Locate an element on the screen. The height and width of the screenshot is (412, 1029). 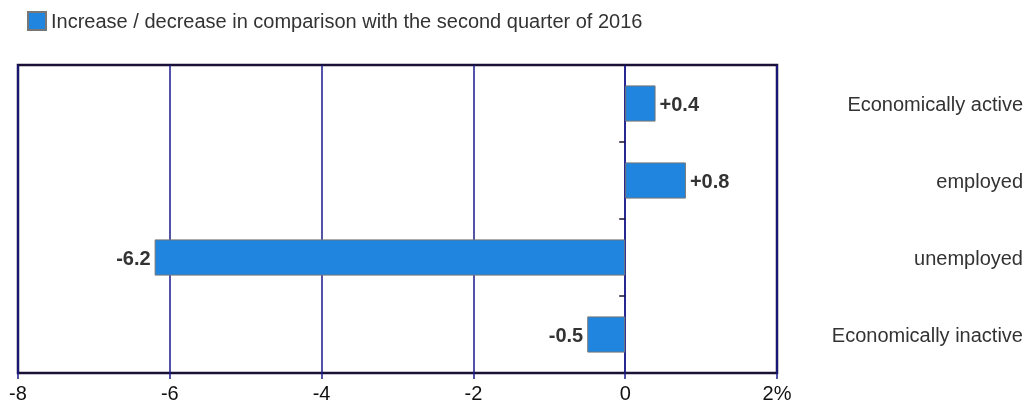
legend-label: Increase / decrease in comparison with the second quarter of 2016 is located at coordinates (347, 21).